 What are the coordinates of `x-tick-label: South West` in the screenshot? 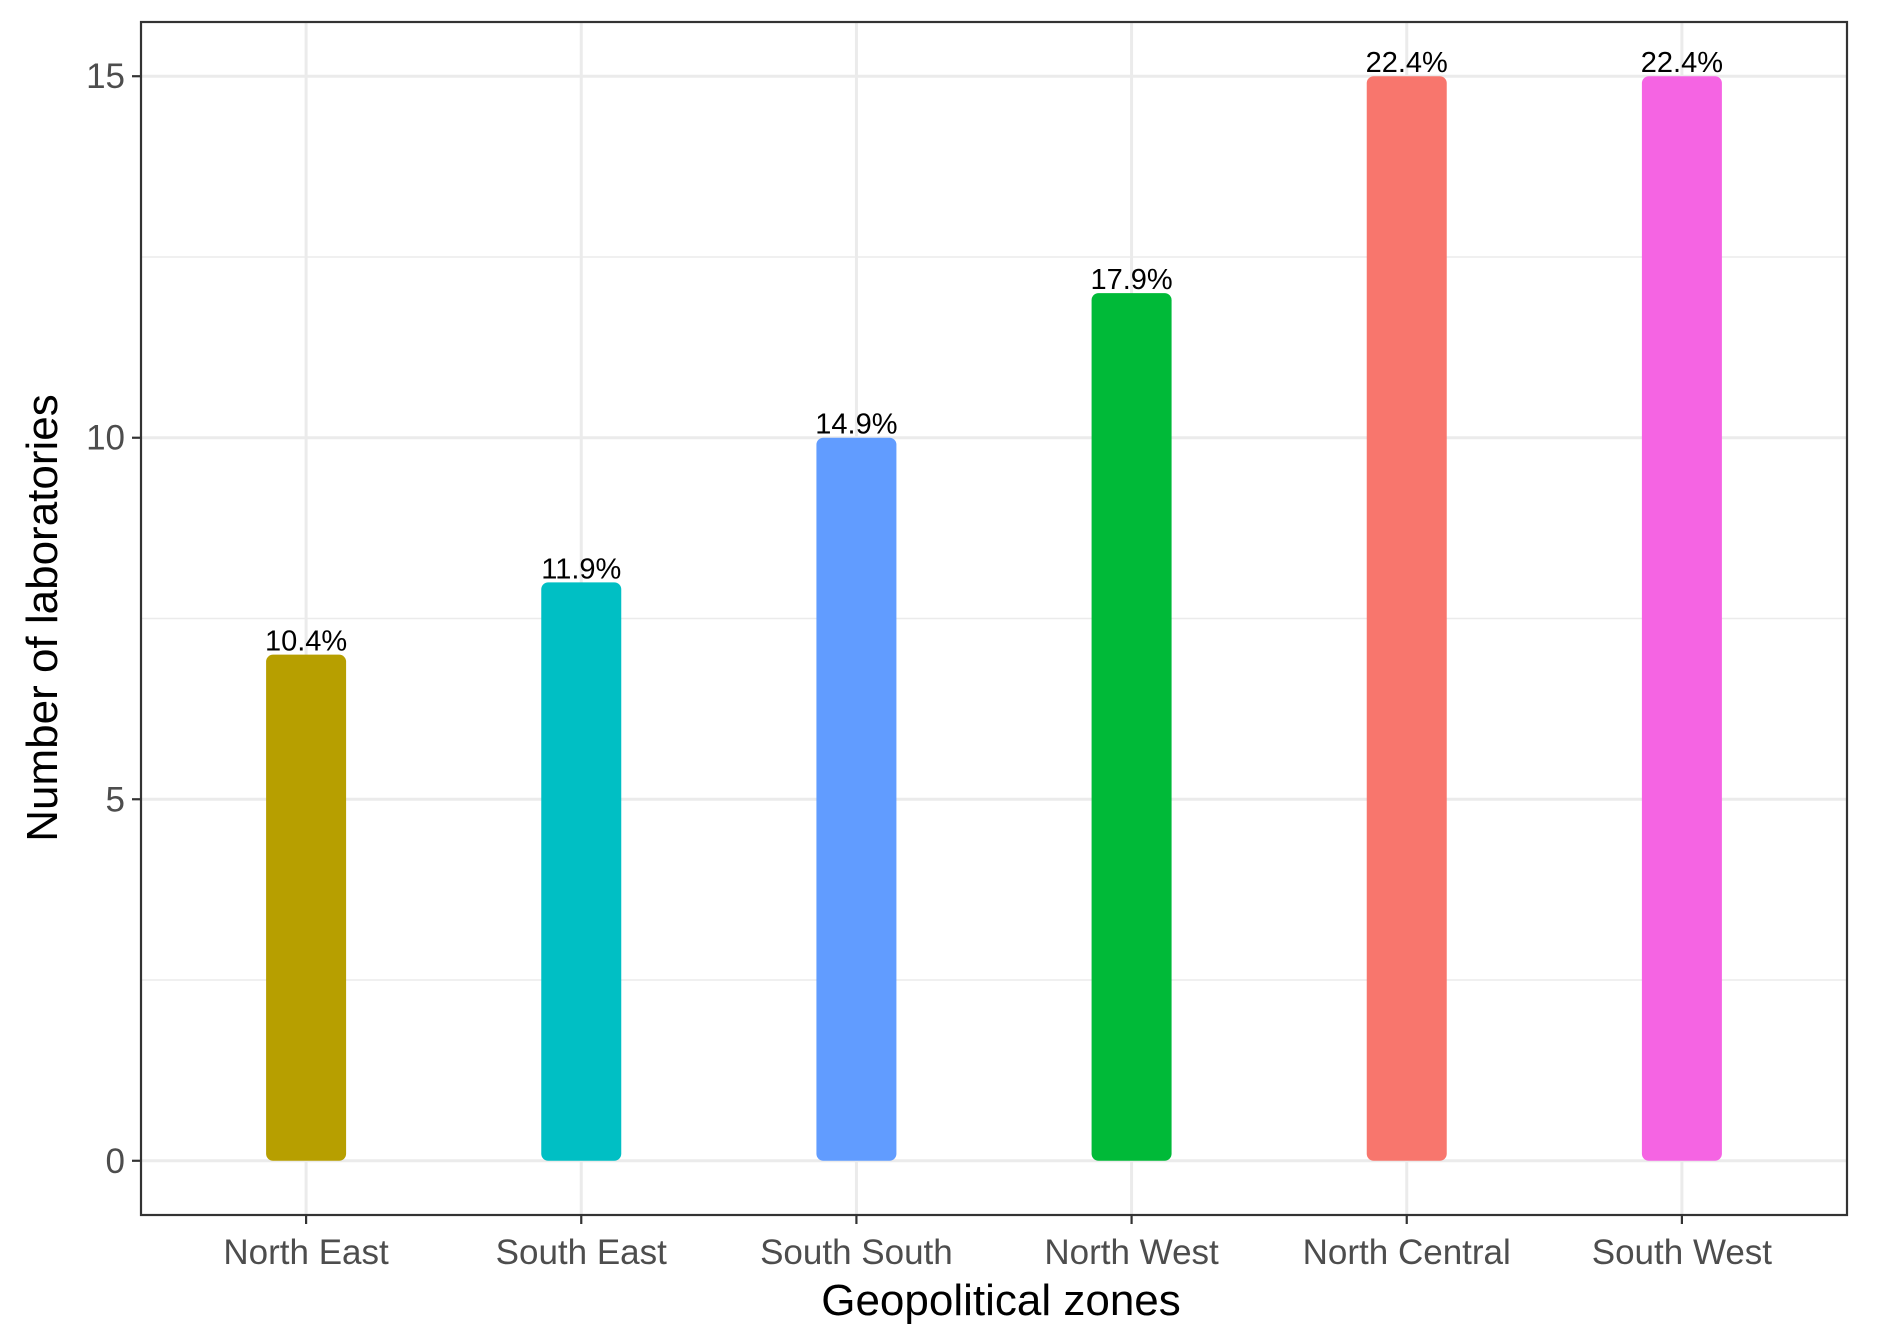 It's located at (1682, 1252).